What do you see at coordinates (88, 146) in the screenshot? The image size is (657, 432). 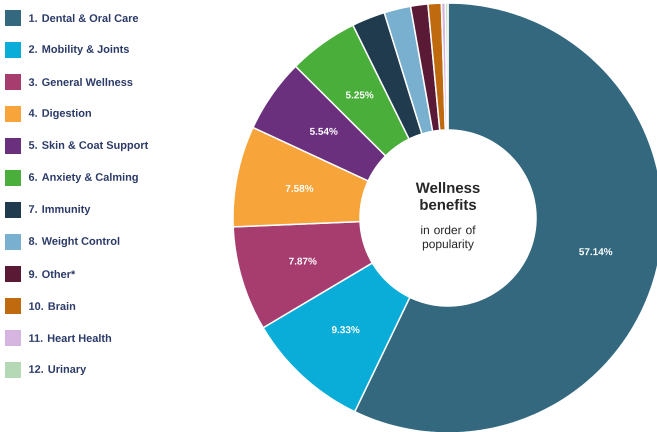 I see `legend-label: 5. Skin & Coat Support` at bounding box center [88, 146].